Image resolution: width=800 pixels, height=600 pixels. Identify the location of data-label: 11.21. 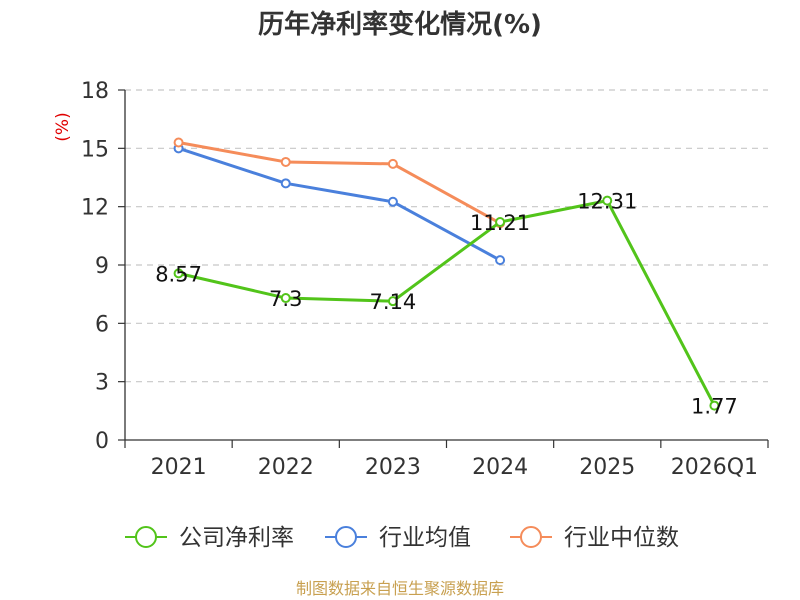
(500, 223).